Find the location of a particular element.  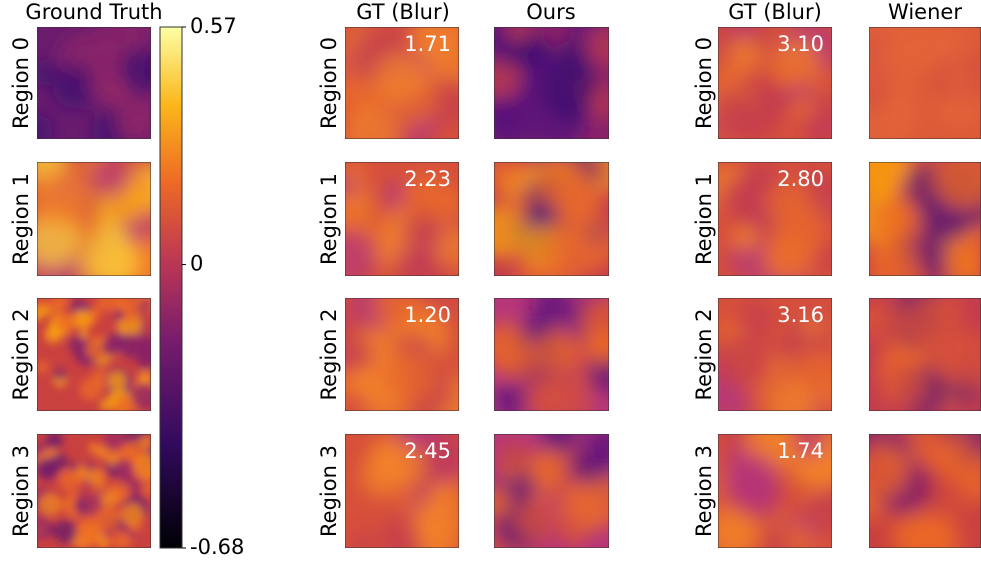

column-title: GT (Blur) is located at coordinates (403, 12).